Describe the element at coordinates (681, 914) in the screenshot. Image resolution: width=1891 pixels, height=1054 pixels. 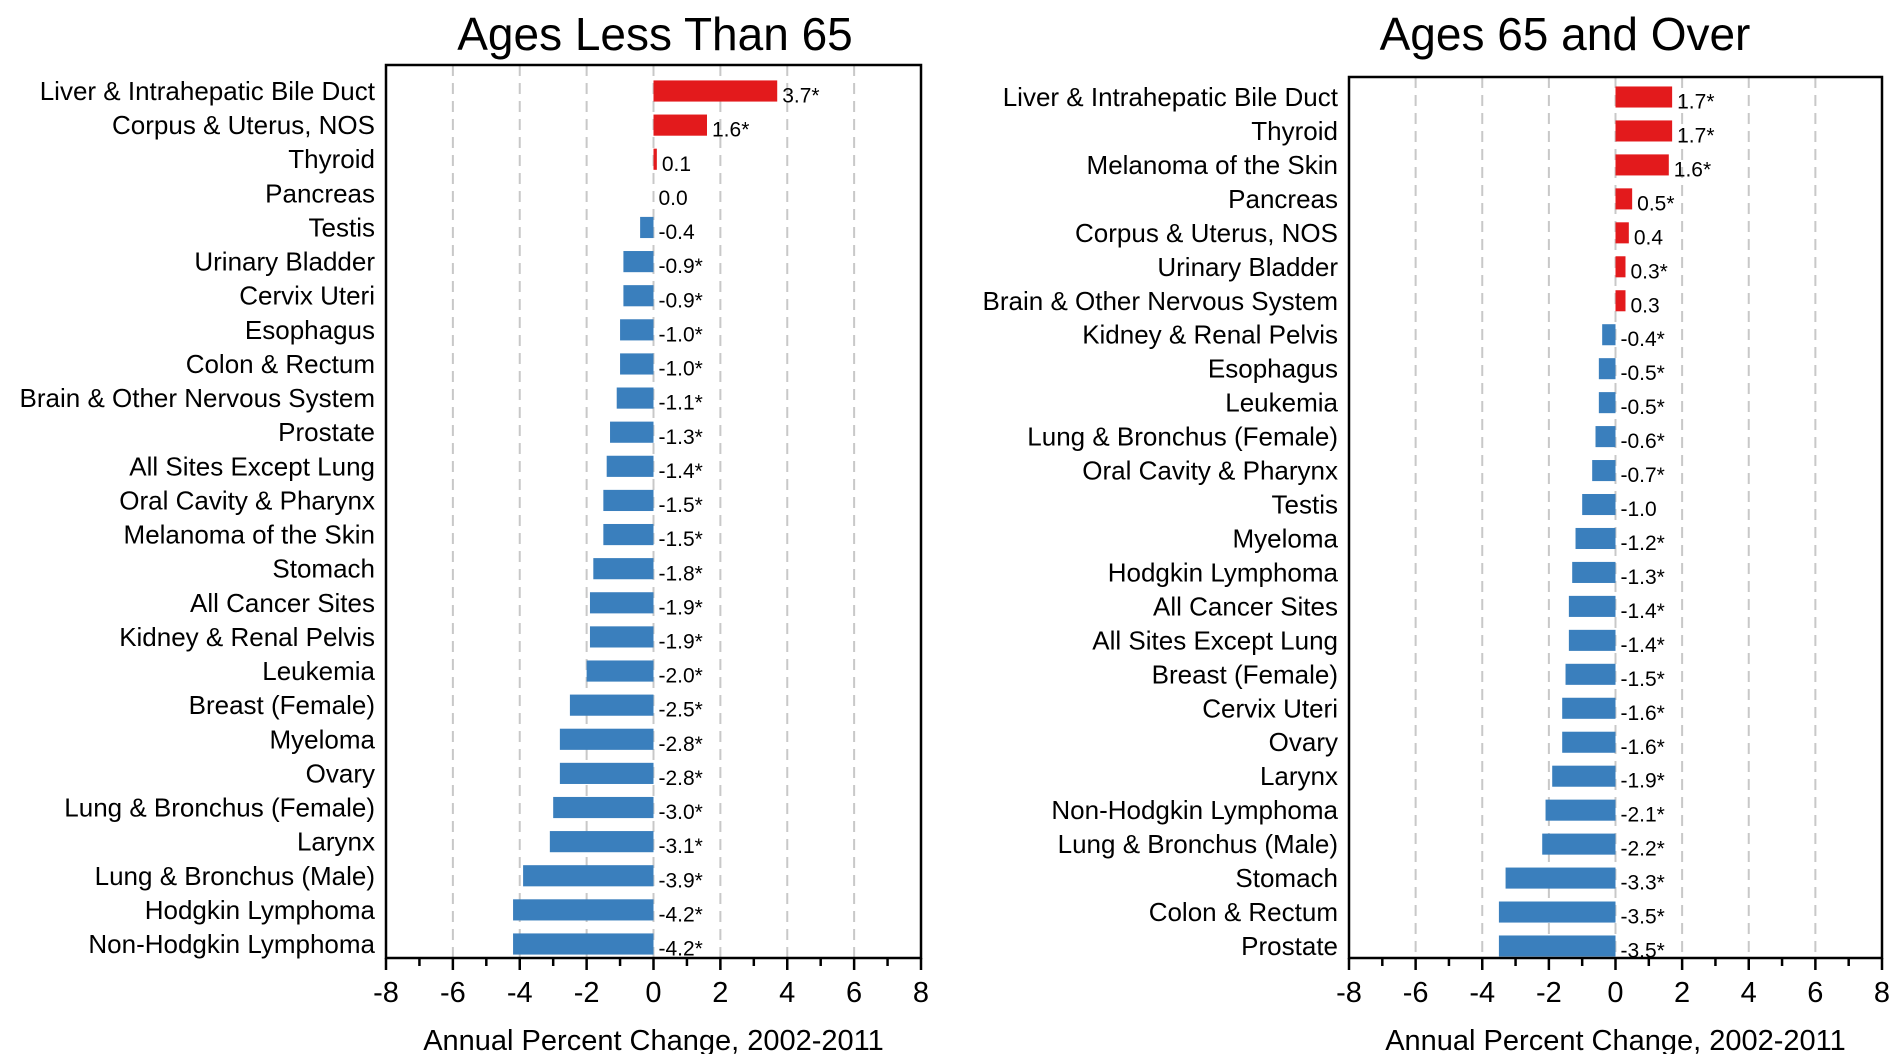
I see `data-label: -4.2*` at that location.